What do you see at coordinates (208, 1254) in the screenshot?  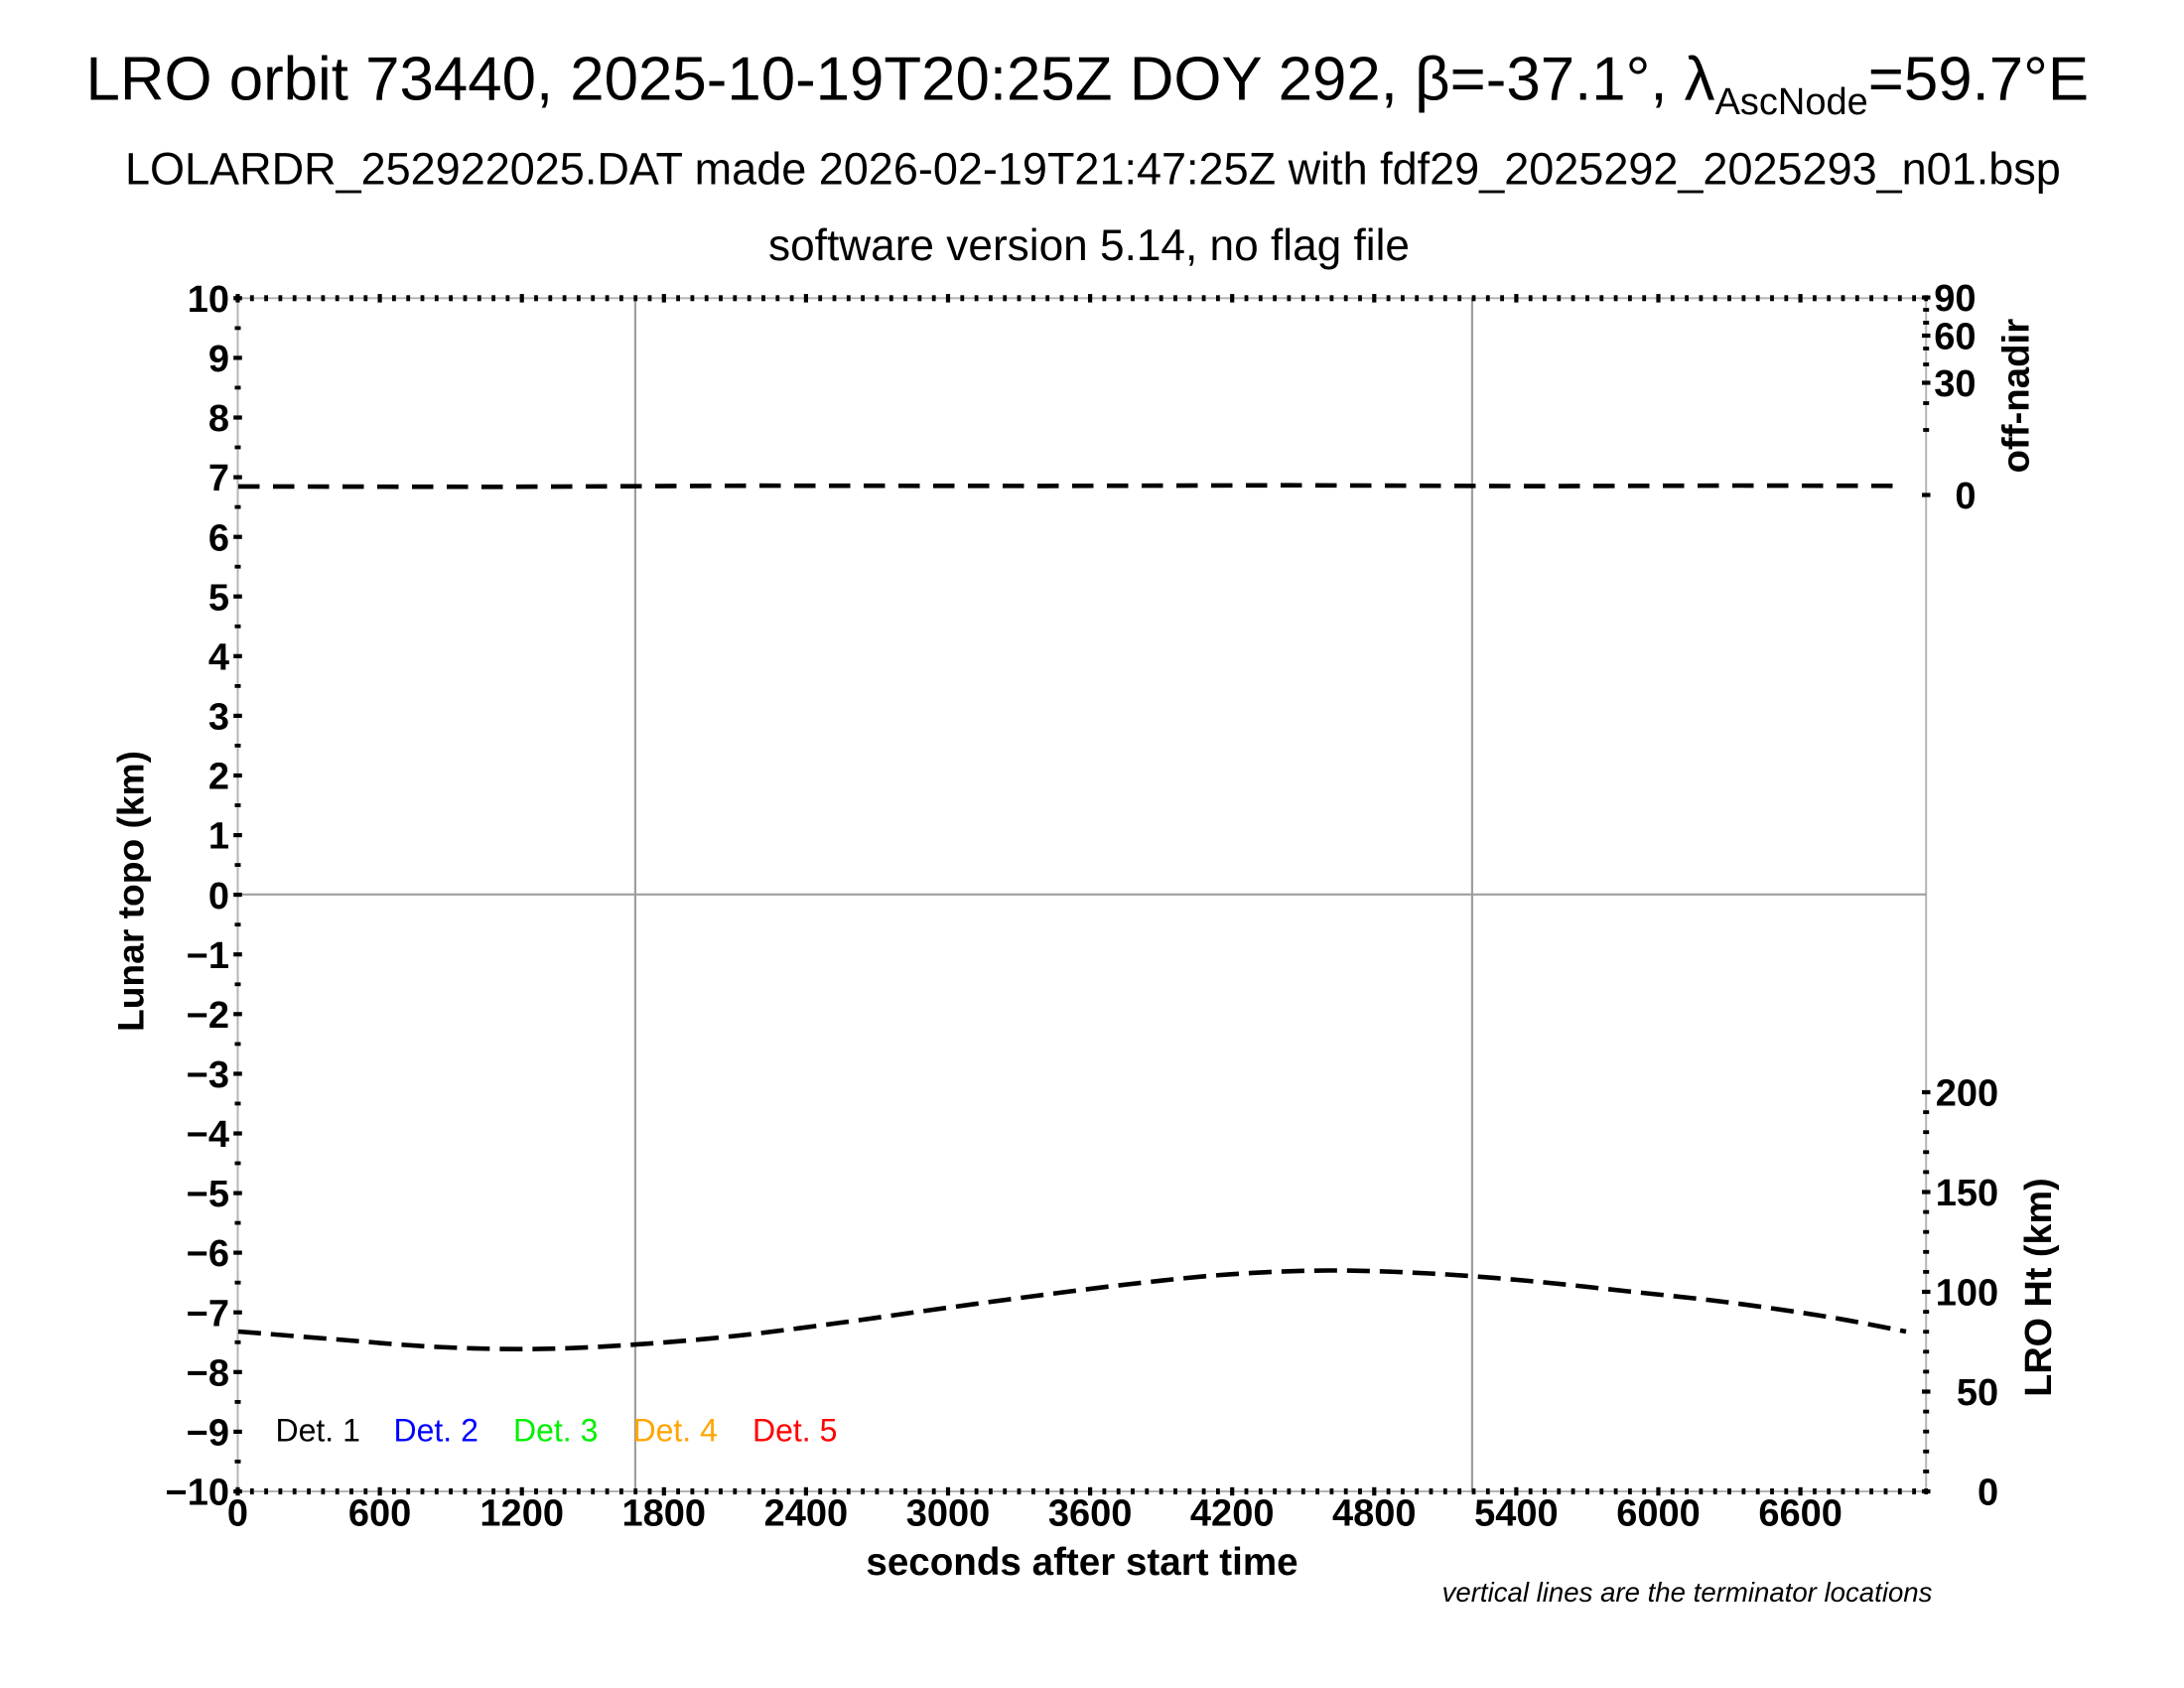 I see `svg-text: −6` at bounding box center [208, 1254].